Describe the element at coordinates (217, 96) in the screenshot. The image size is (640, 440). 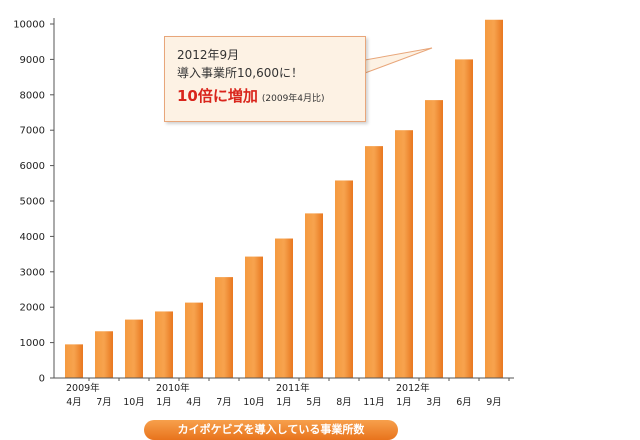
I see `callout-highlight: 10倍に増加` at that location.